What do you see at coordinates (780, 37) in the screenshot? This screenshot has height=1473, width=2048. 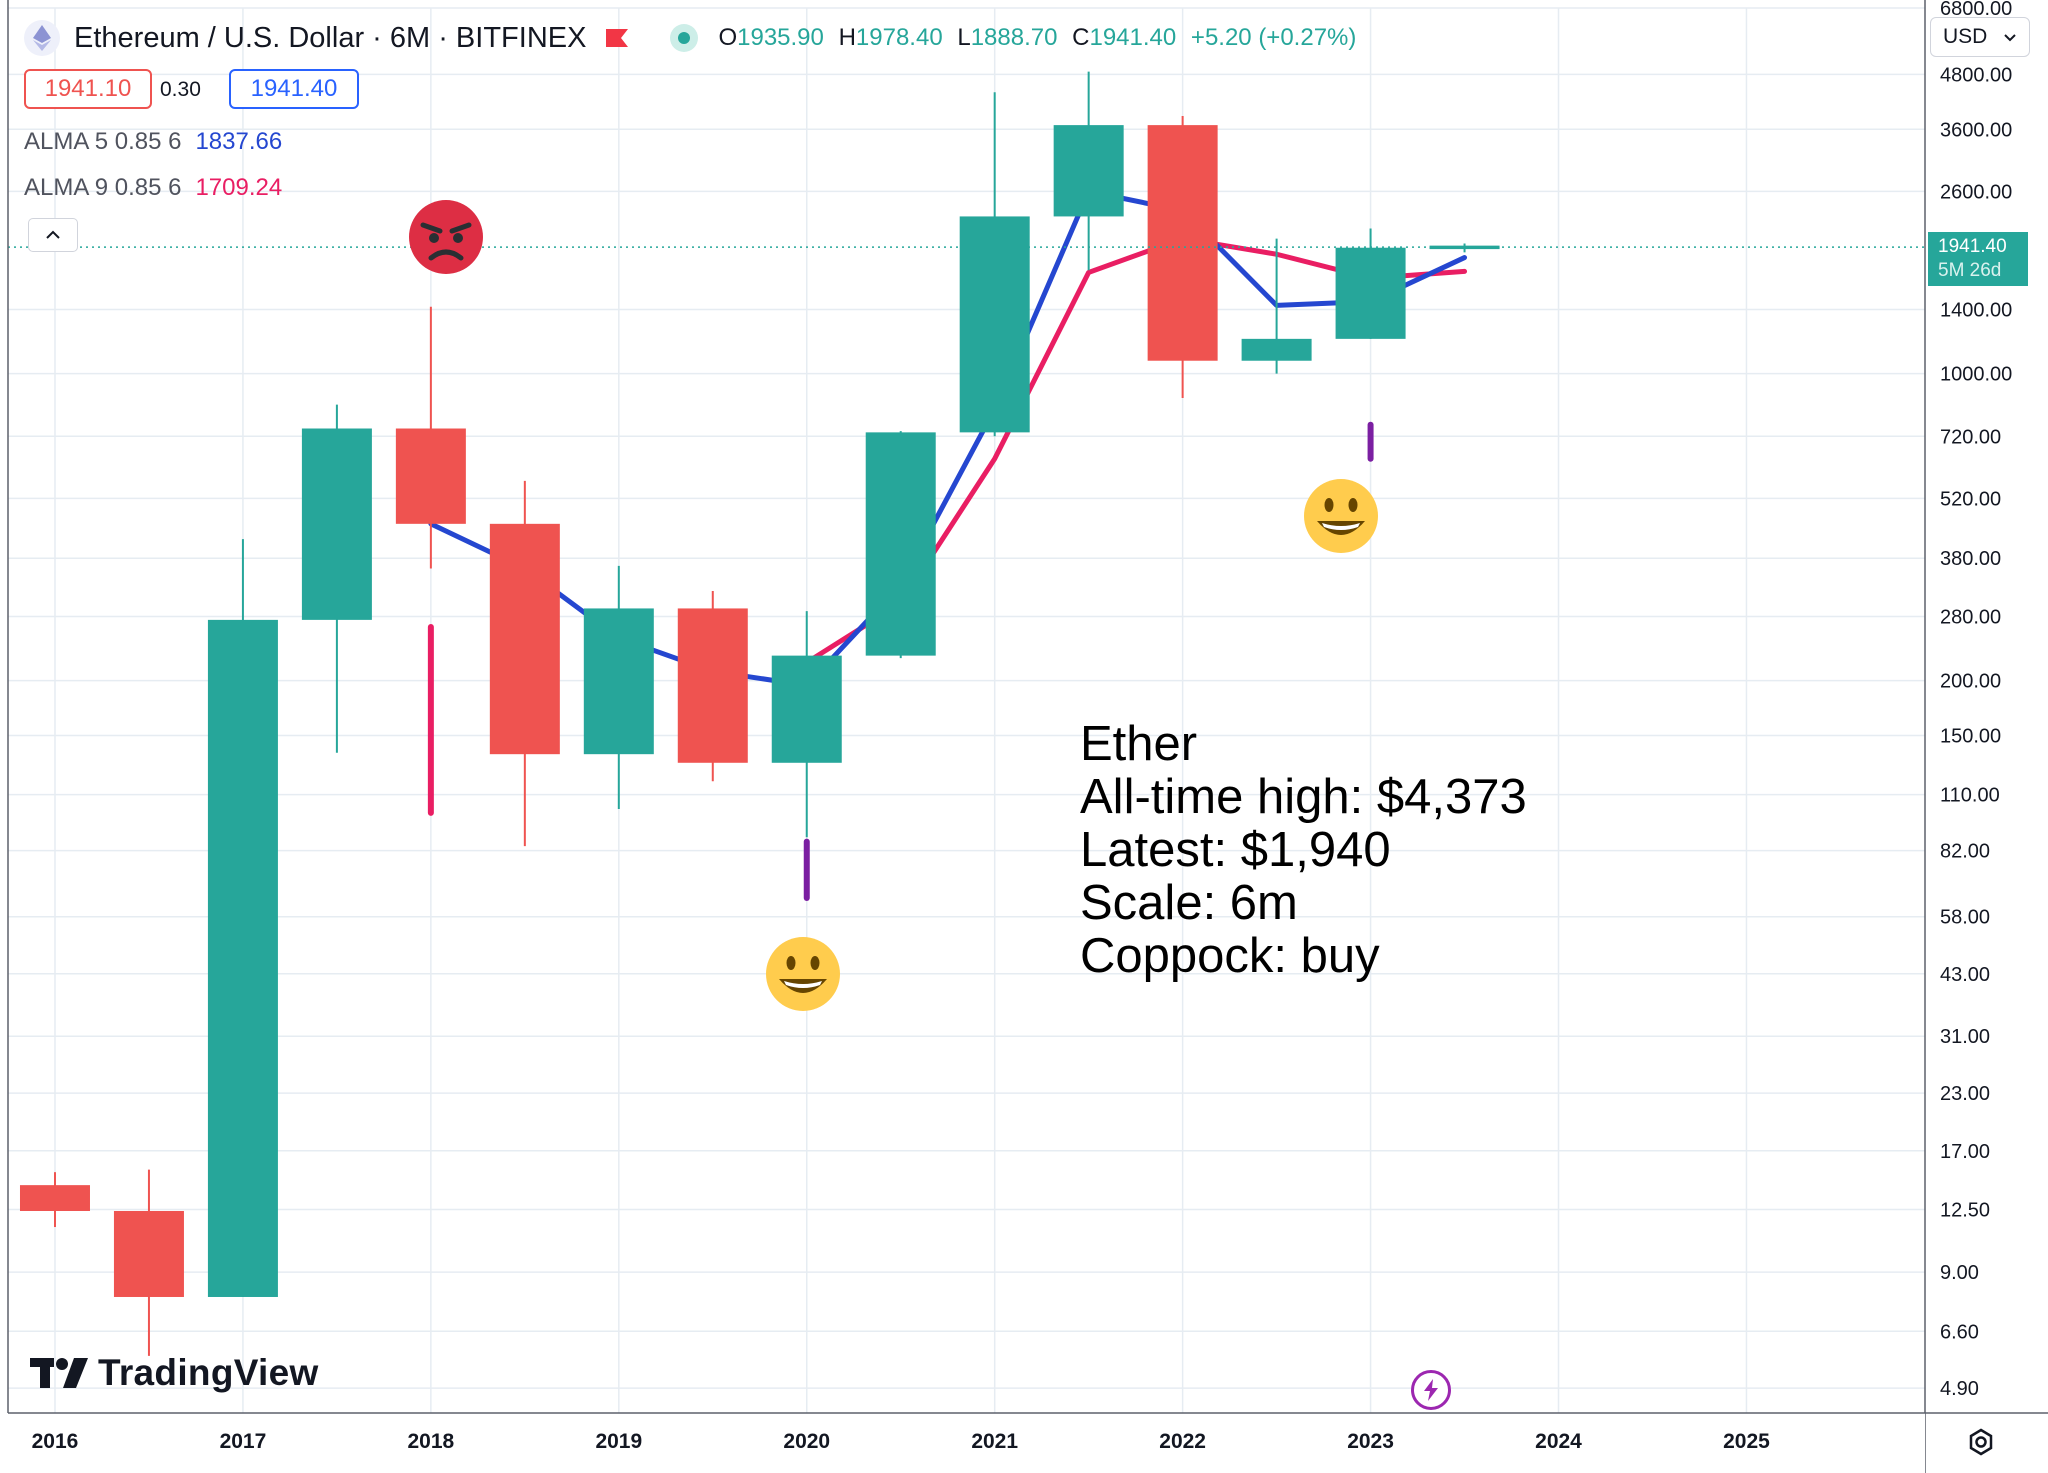 I see `open-value: 1935.90` at bounding box center [780, 37].